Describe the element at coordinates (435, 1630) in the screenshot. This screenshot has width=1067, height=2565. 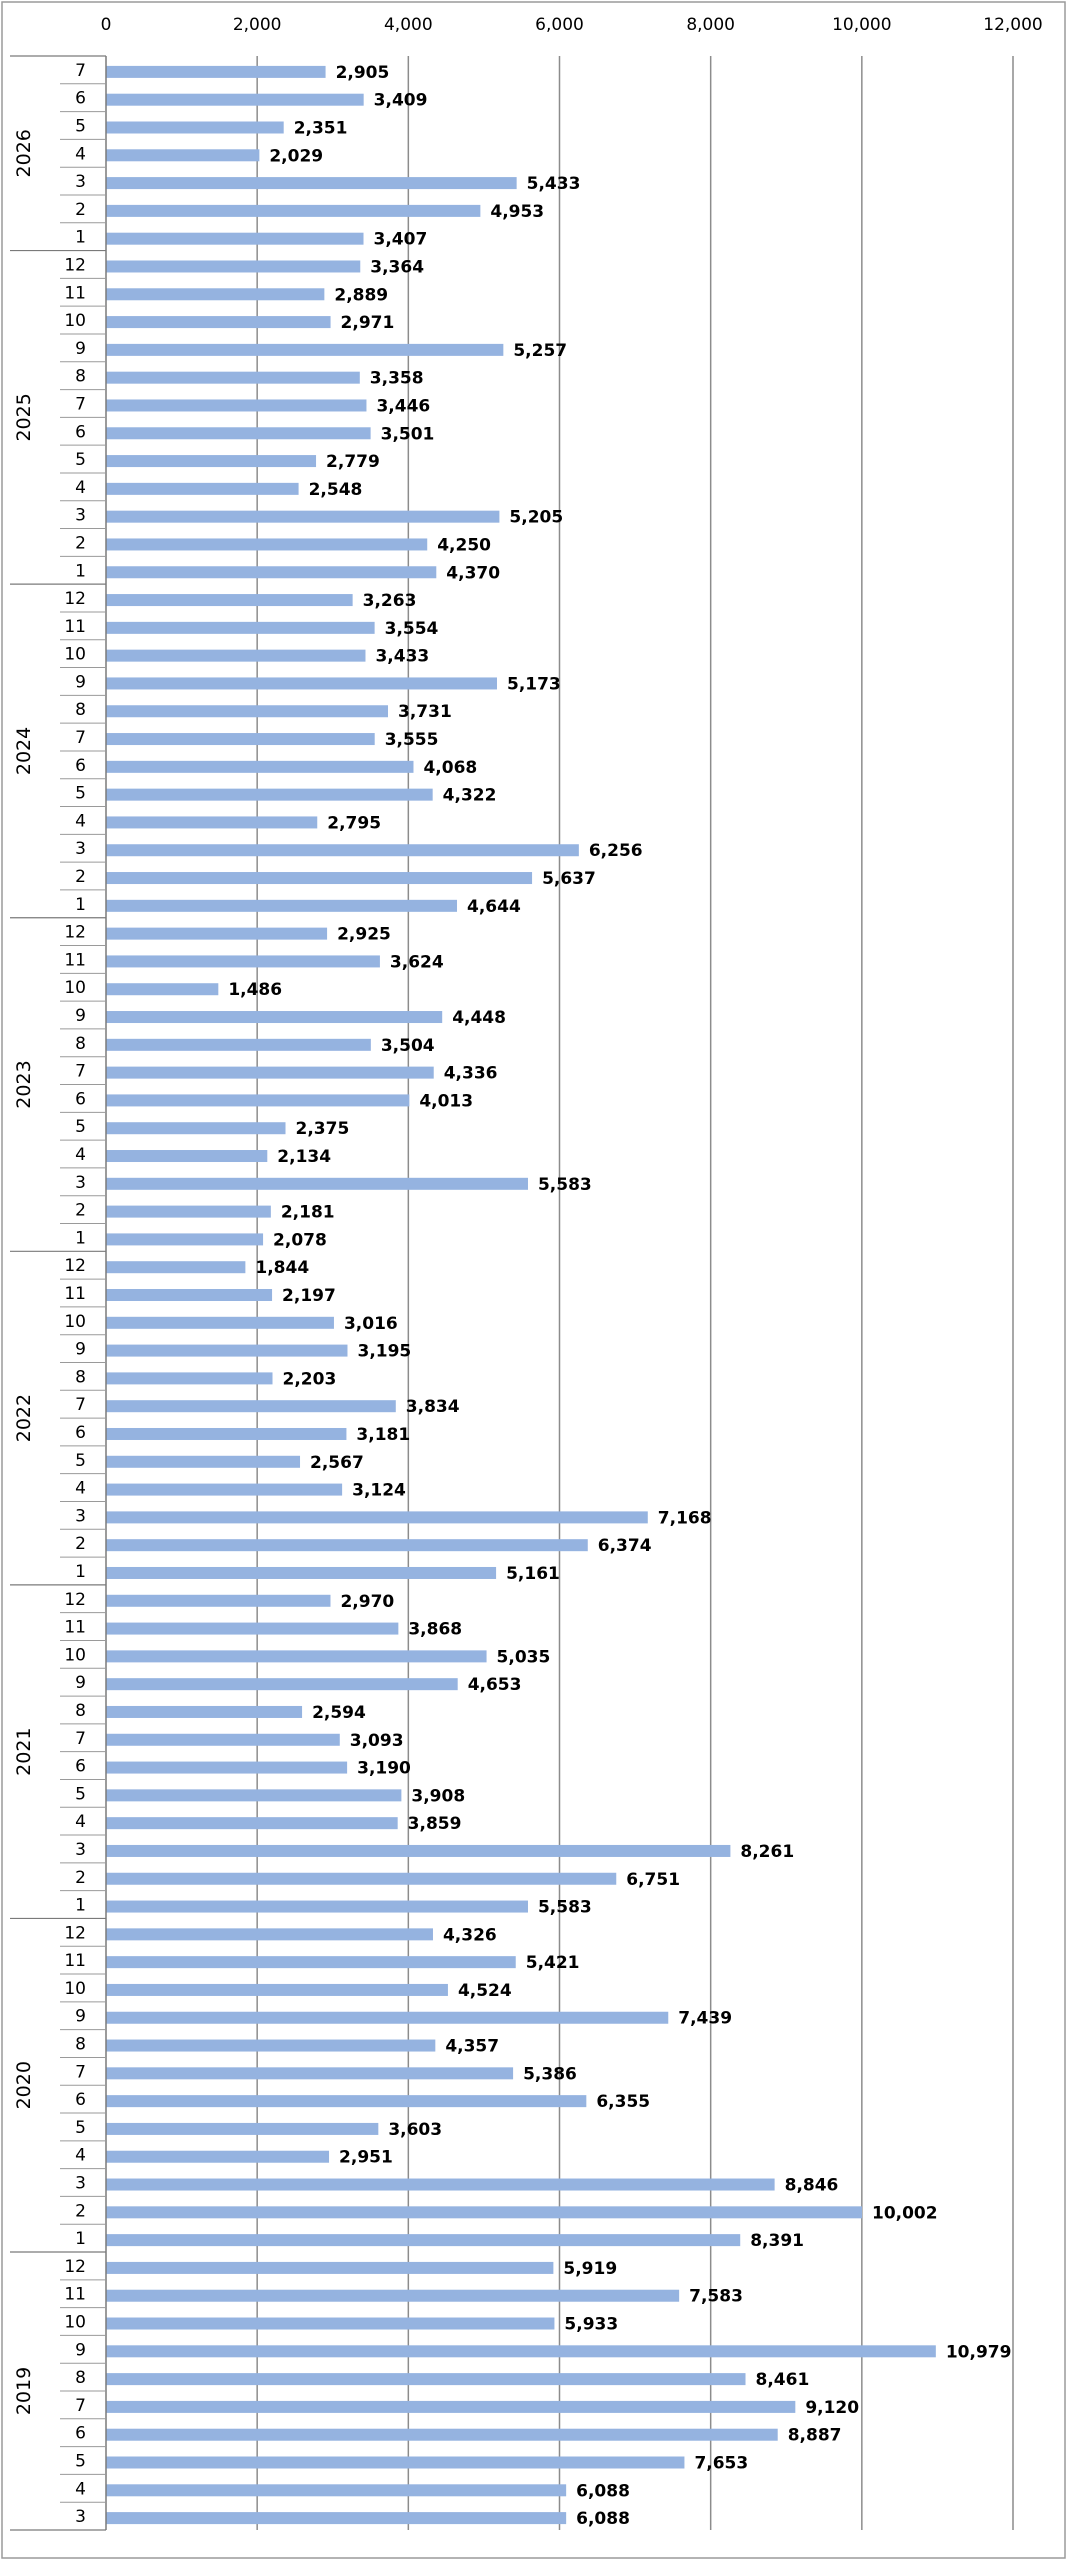
I see `bar-value-label: 3,868` at that location.